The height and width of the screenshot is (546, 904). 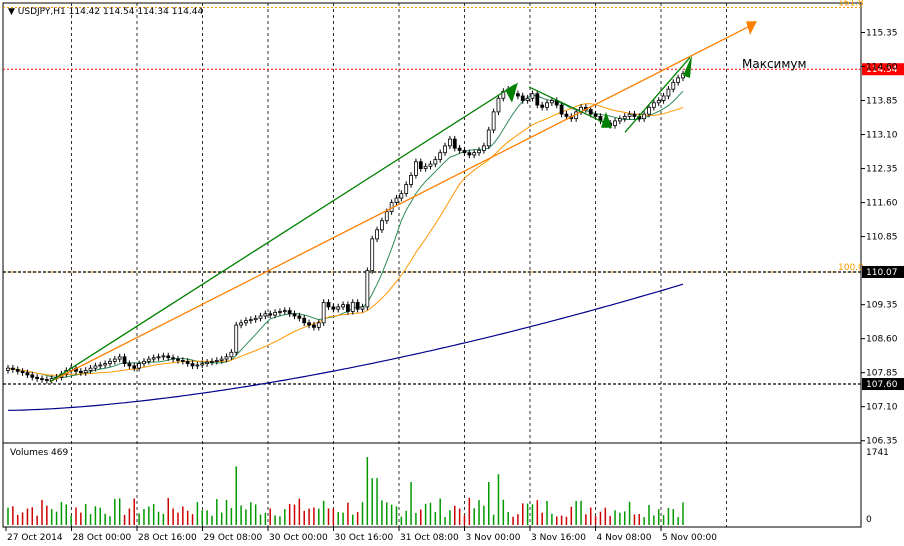 I want to click on x-tick-label: 30 Oct 16:00, so click(x=364, y=538).